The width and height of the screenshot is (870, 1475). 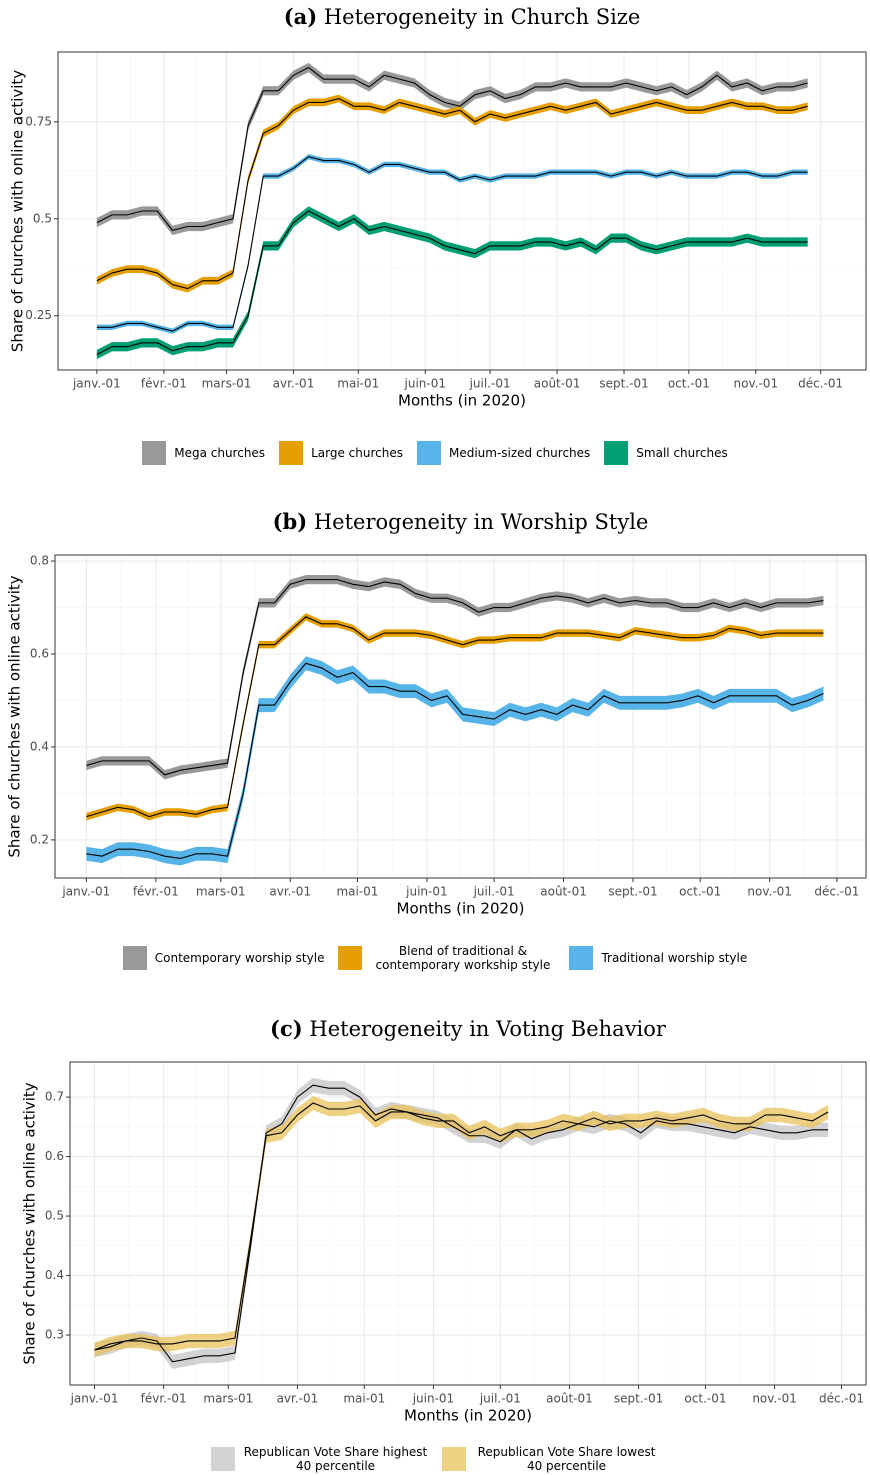 I want to click on panel-label: (a), so click(x=300, y=16).